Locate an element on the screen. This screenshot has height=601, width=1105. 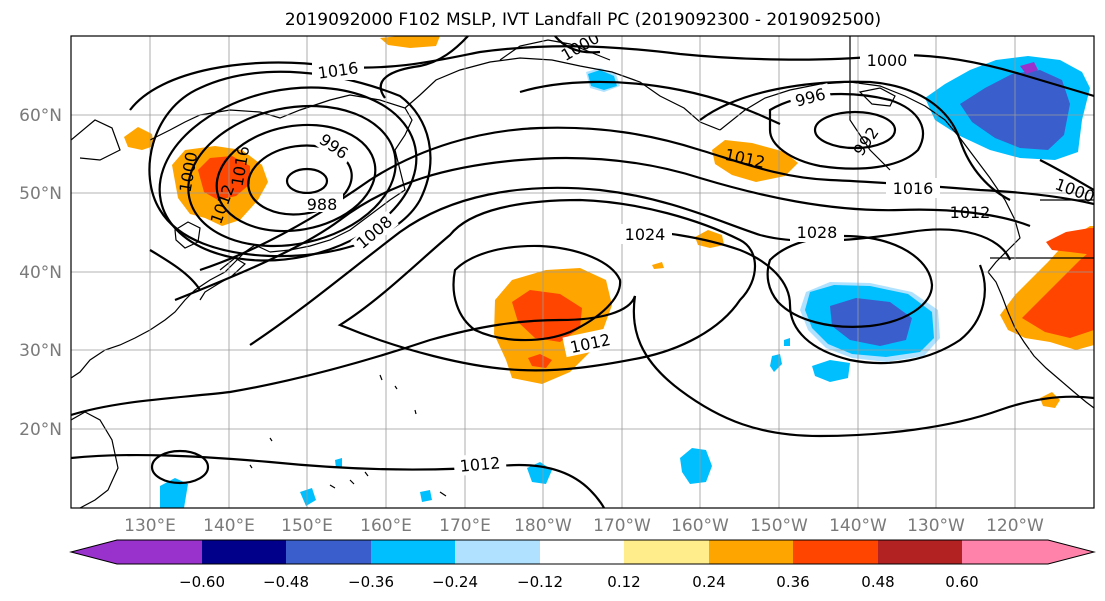
lon-label: 160°W is located at coordinates (700, 526).